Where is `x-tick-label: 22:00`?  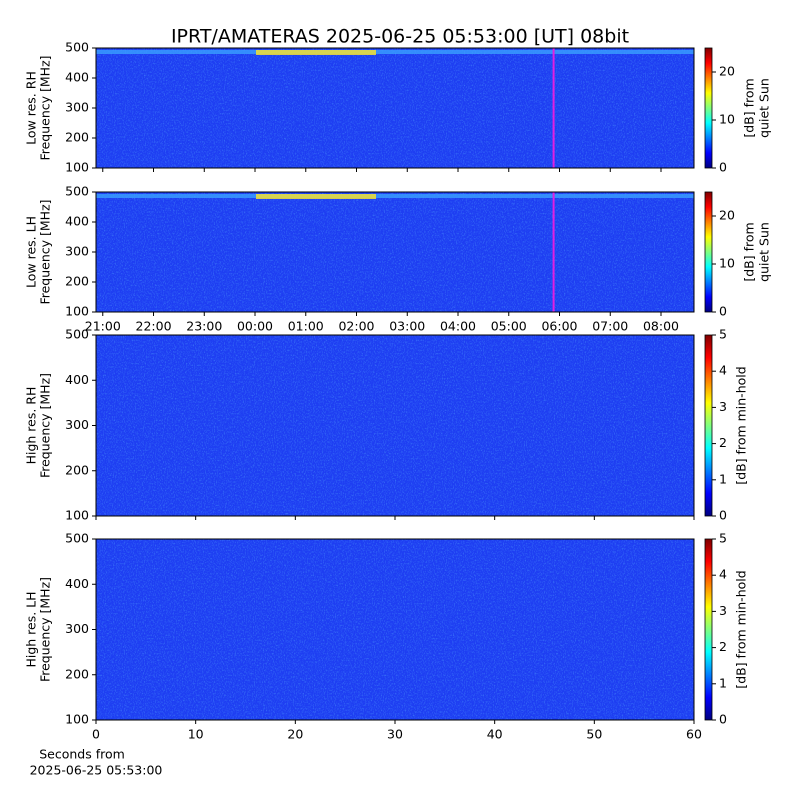 x-tick-label: 22:00 is located at coordinates (154, 326).